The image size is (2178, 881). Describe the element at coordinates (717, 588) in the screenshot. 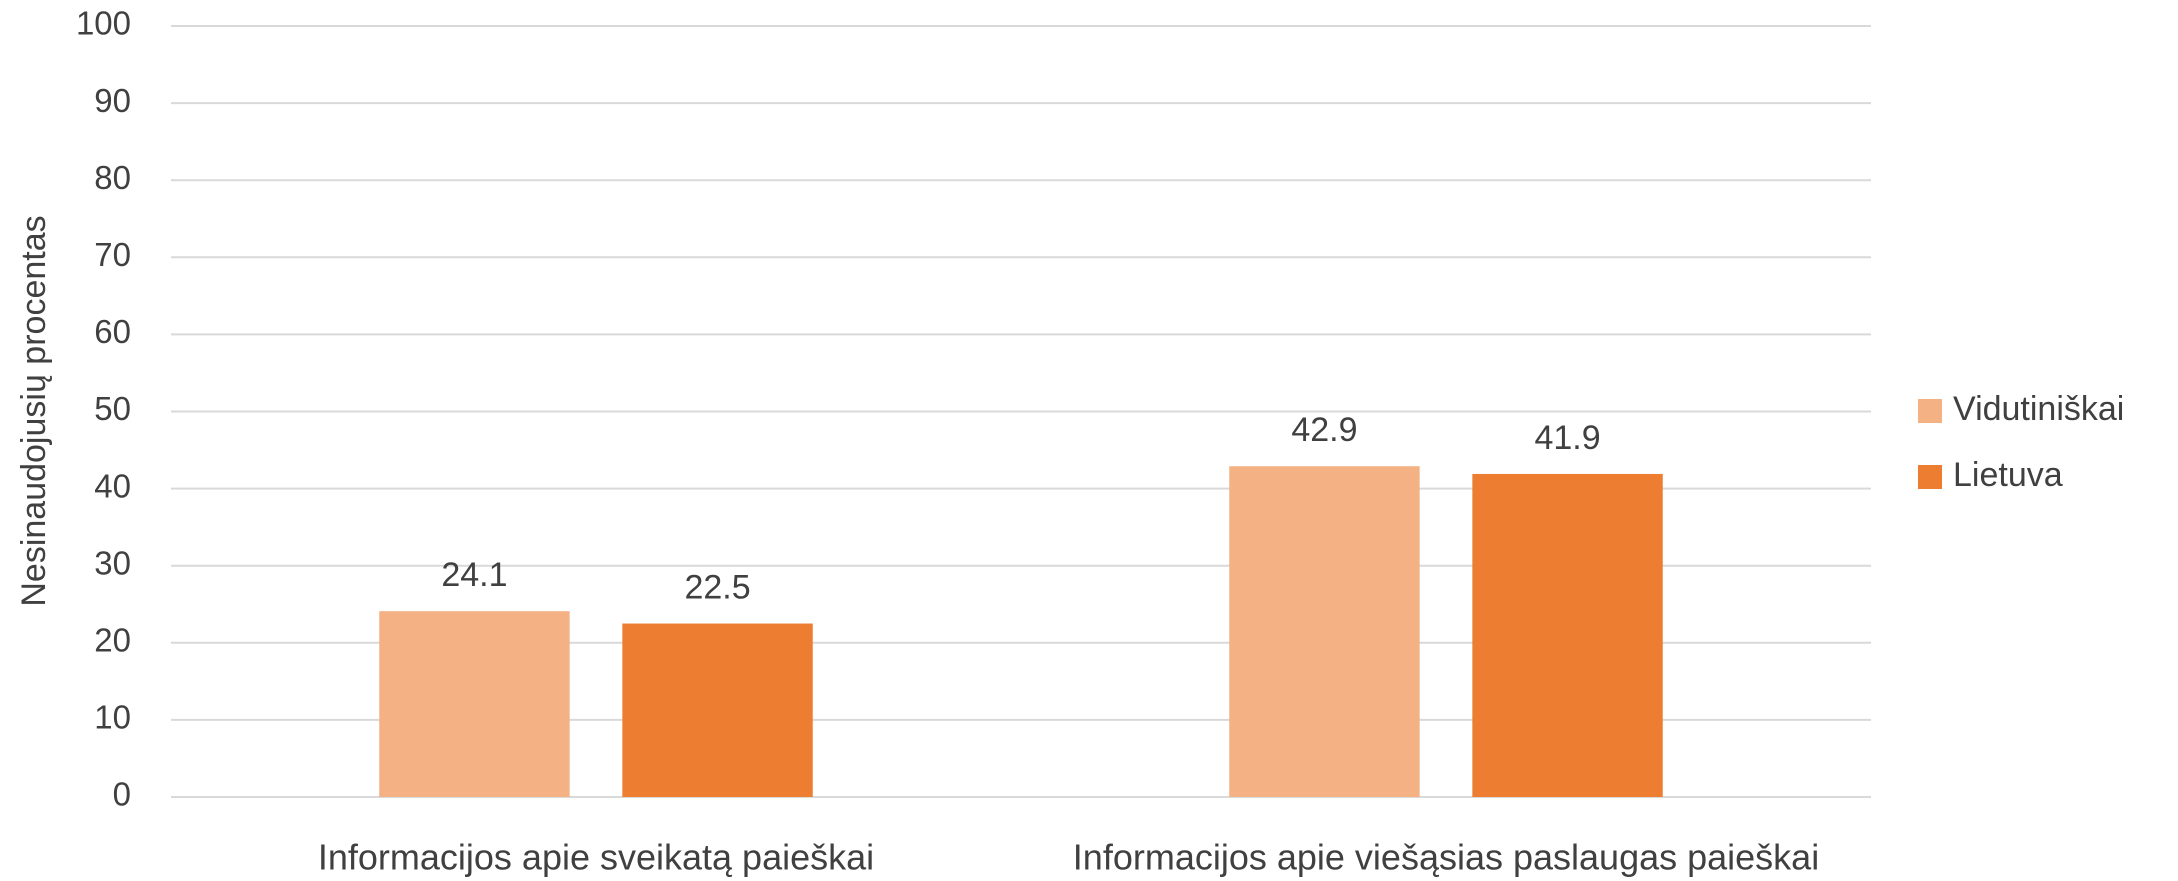

I see `data-label: 22.5` at that location.